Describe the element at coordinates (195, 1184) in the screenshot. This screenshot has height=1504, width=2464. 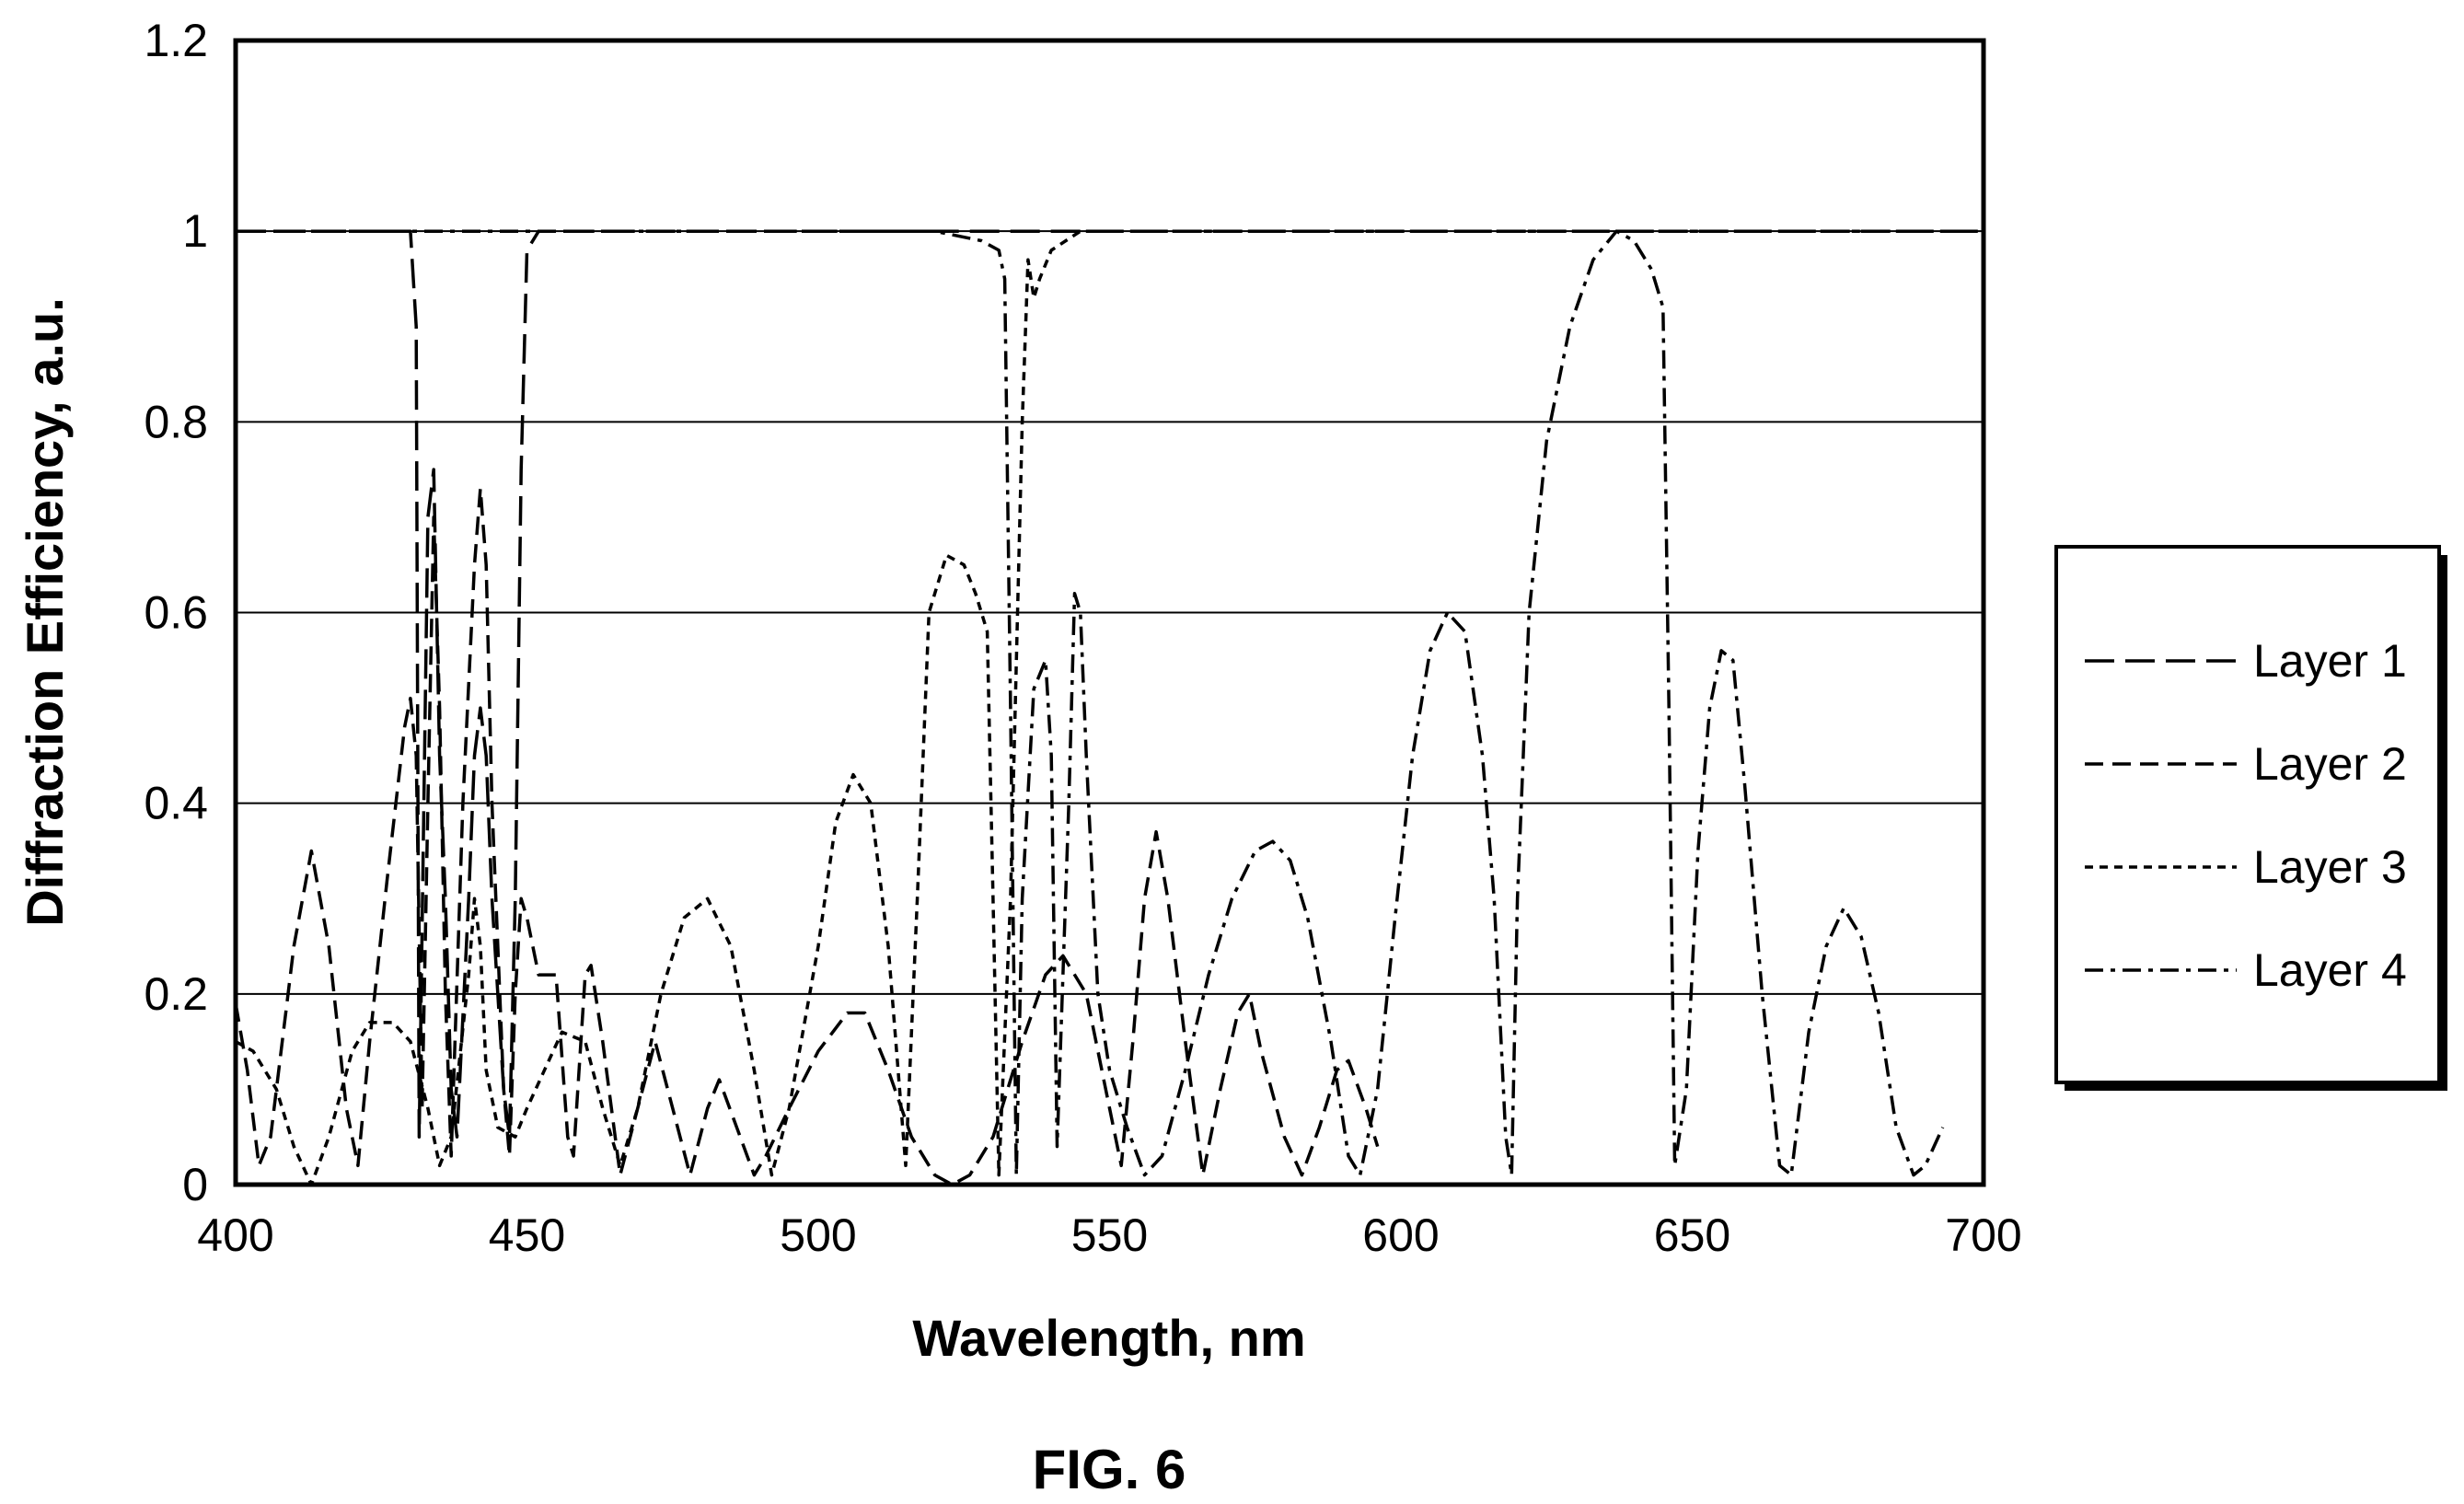
I see `y-tick-label: 0` at that location.